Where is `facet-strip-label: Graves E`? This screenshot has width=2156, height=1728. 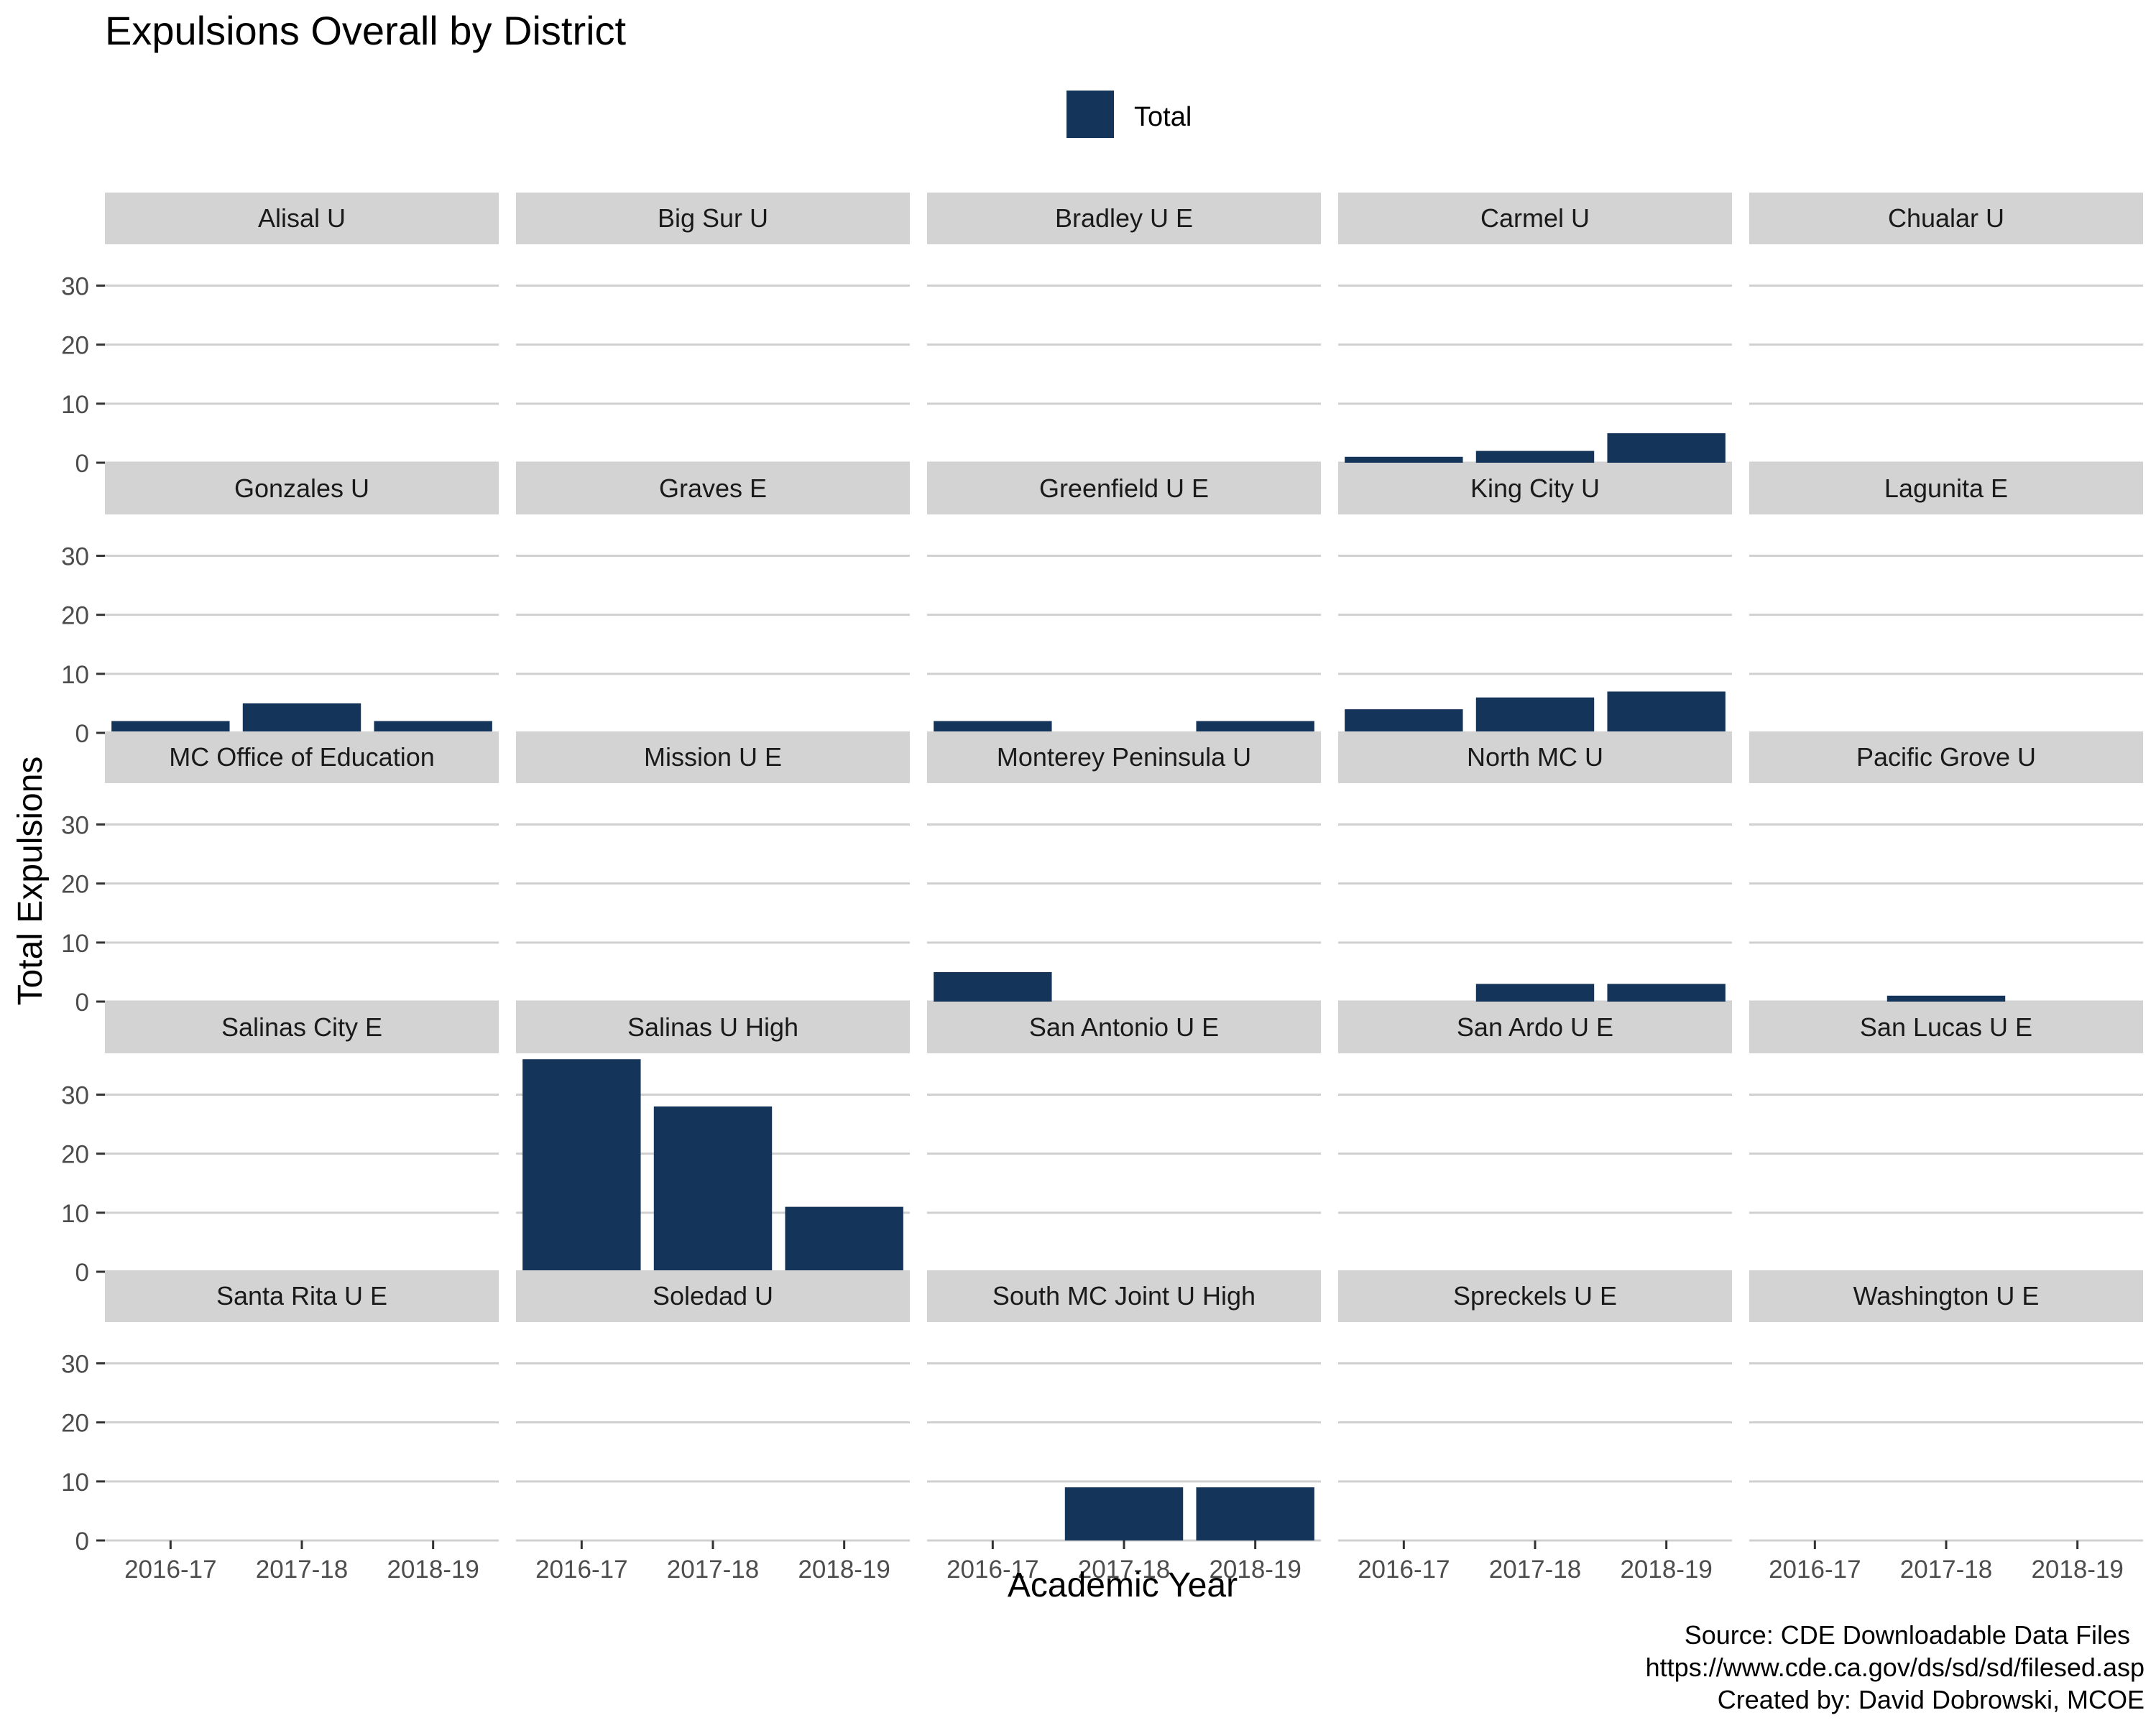
facet-strip-label: Graves E is located at coordinates (713, 488).